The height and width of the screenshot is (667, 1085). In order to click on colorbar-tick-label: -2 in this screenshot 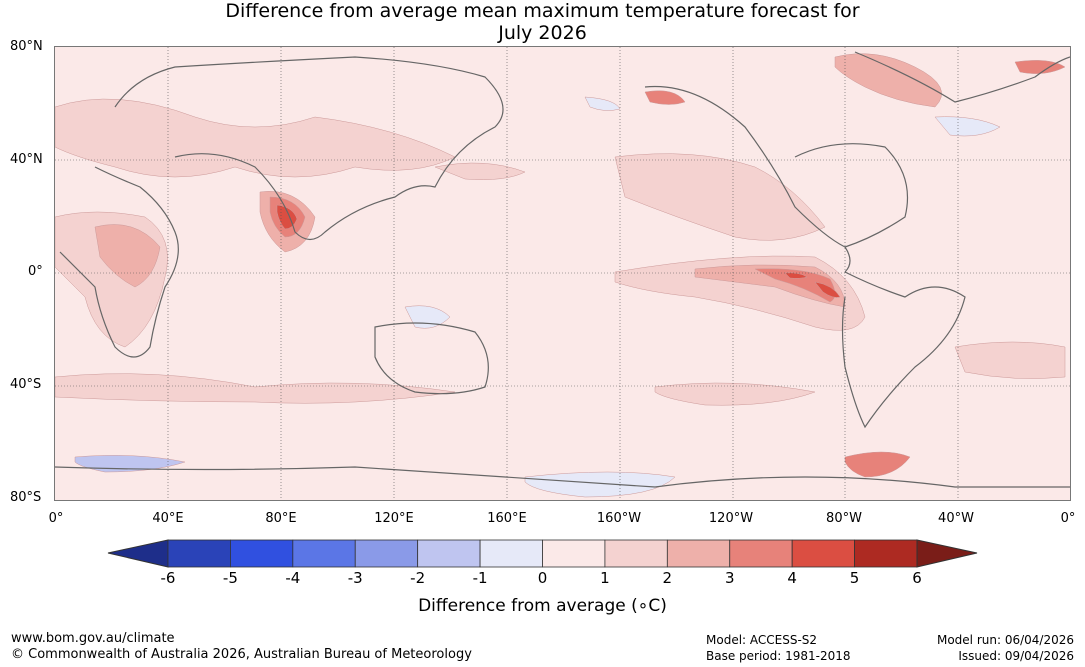, I will do `click(418, 578)`.